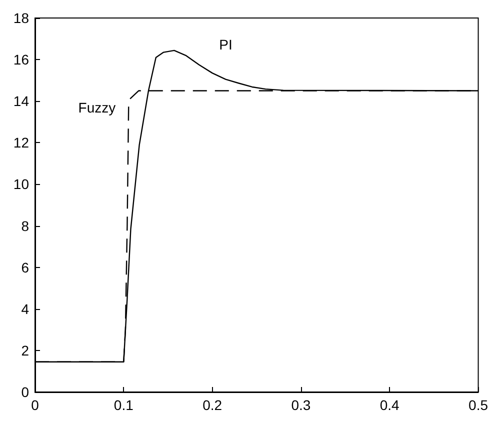  What do you see at coordinates (97, 107) in the screenshot?
I see `series-label: Fuzzy` at bounding box center [97, 107].